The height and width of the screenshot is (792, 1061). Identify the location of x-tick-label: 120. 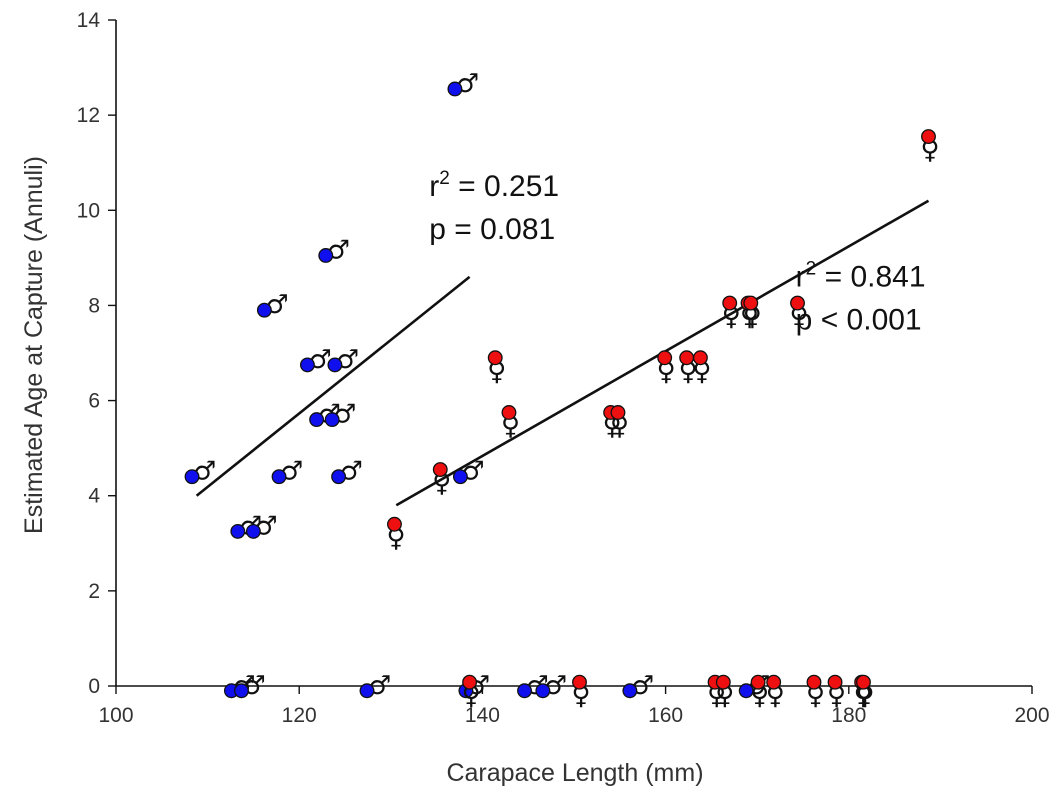
(299, 715).